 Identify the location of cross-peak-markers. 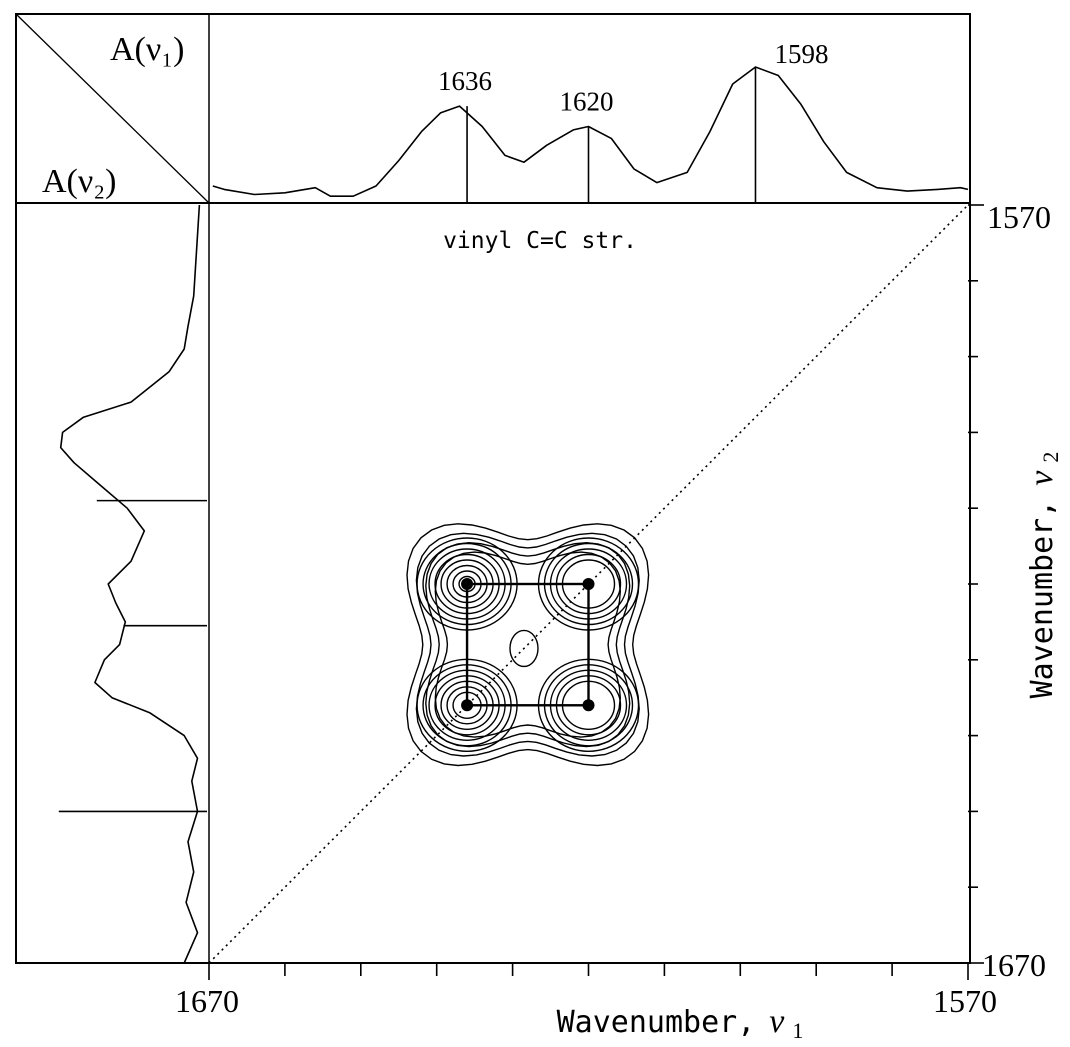
(528, 645).